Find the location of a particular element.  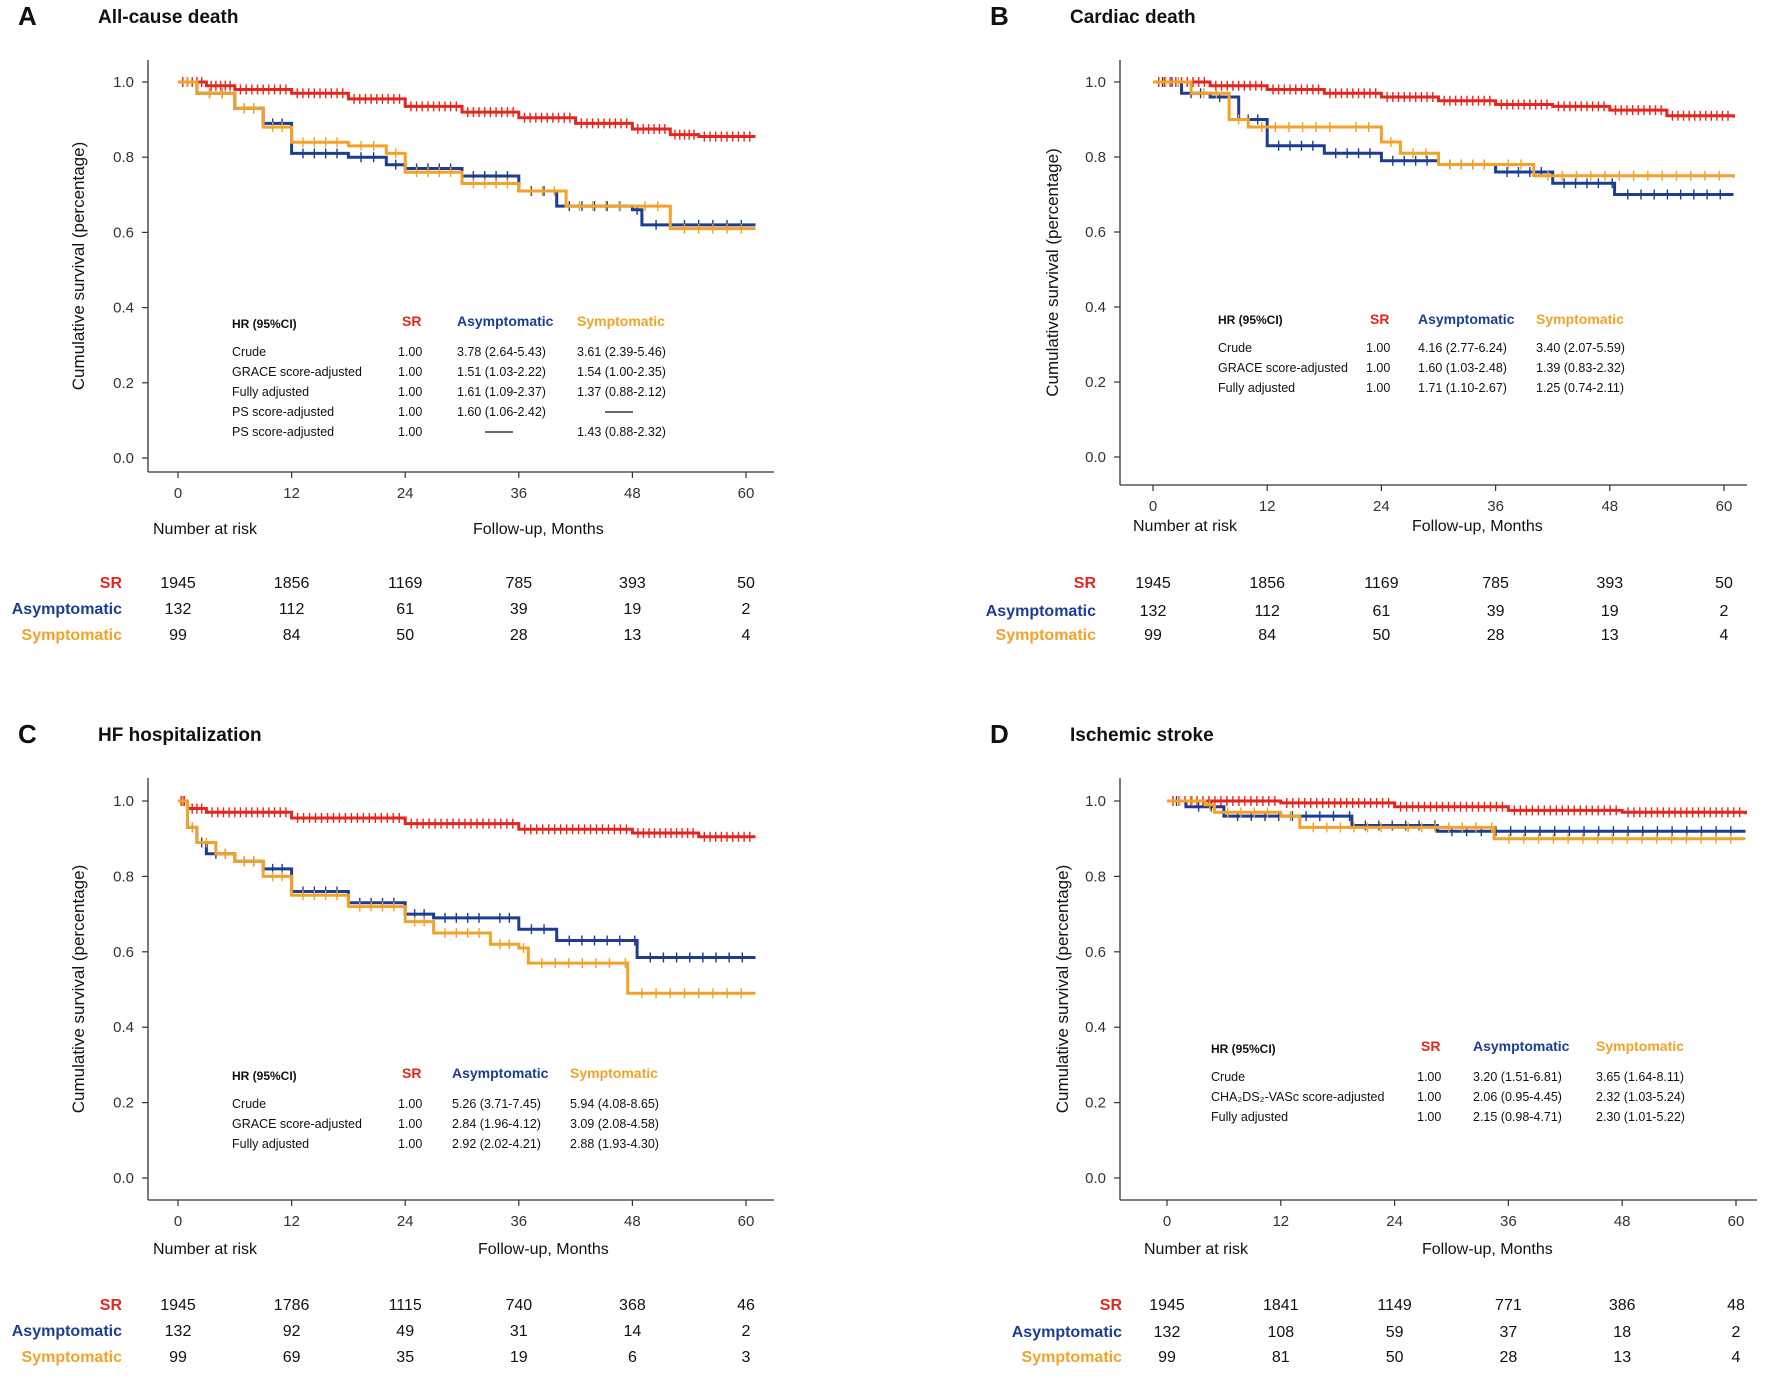

hr-cell-sym: 1.25 (0.74-2.11) is located at coordinates (1580, 388).